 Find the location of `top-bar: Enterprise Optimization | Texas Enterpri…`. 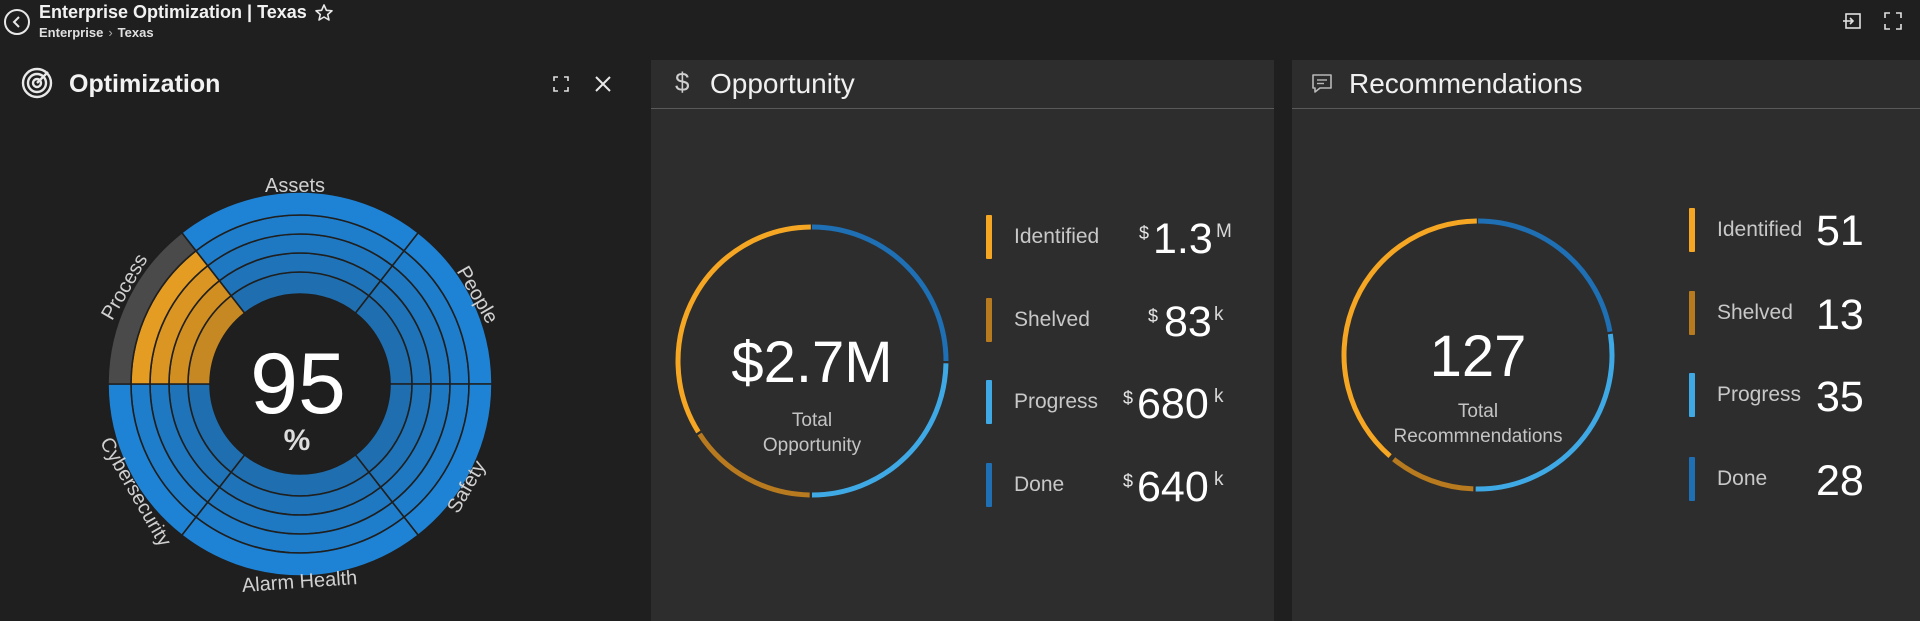

top-bar: Enterprise Optimization | Texas Enterpri… is located at coordinates (960, 24).